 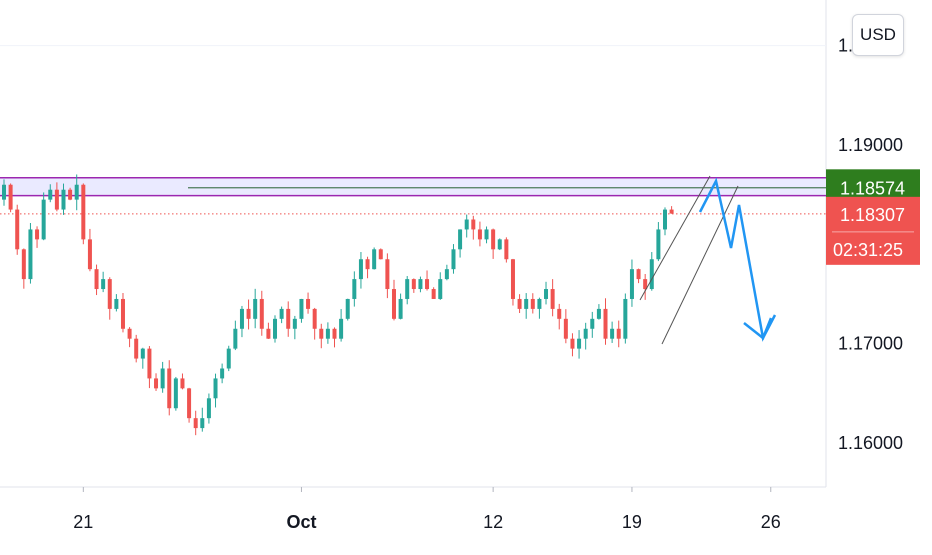 What do you see at coordinates (83, 522) in the screenshot?
I see `time-tick-label: 21` at bounding box center [83, 522].